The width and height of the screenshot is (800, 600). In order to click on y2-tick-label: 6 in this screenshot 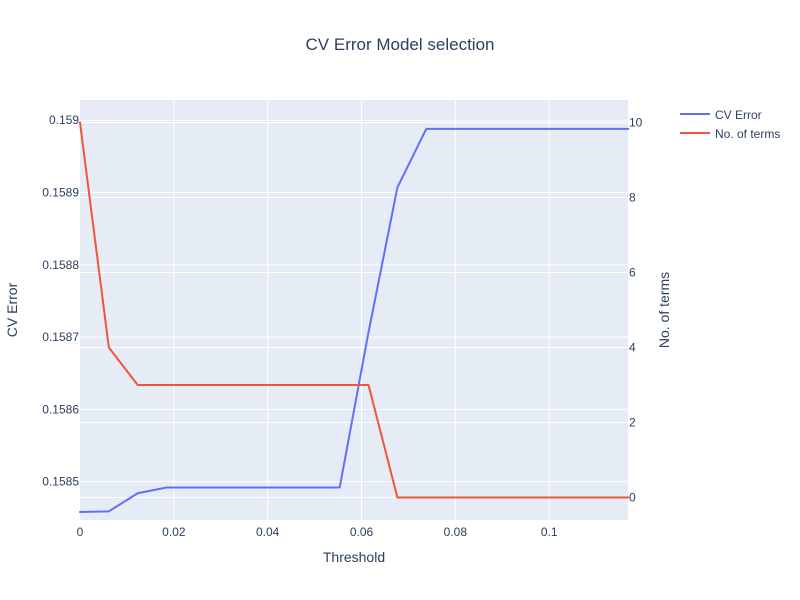, I will do `click(632, 273)`.